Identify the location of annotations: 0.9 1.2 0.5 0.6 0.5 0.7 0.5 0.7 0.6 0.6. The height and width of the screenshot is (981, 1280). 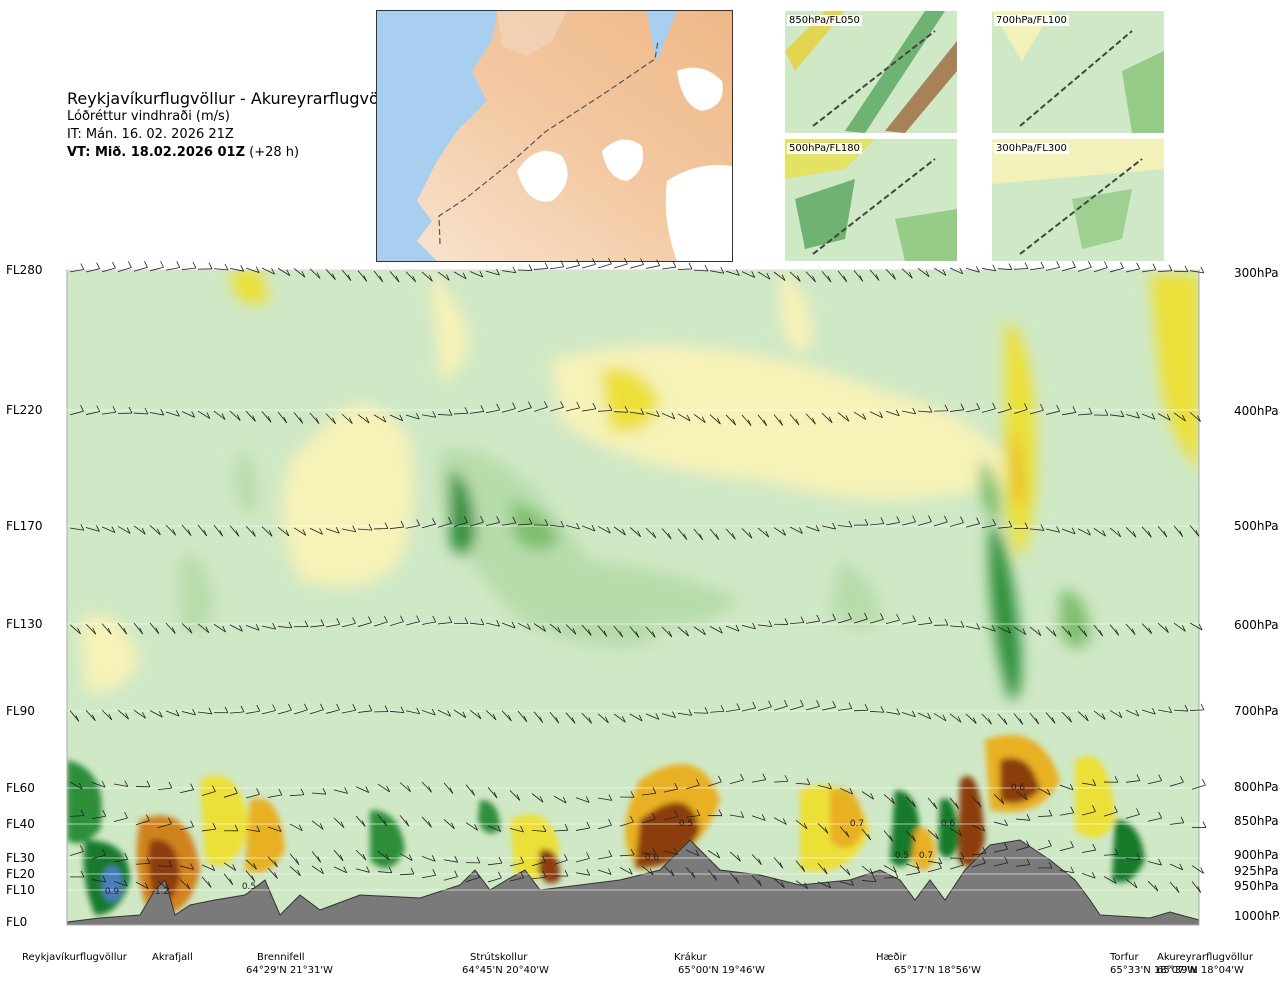
(565, 840).